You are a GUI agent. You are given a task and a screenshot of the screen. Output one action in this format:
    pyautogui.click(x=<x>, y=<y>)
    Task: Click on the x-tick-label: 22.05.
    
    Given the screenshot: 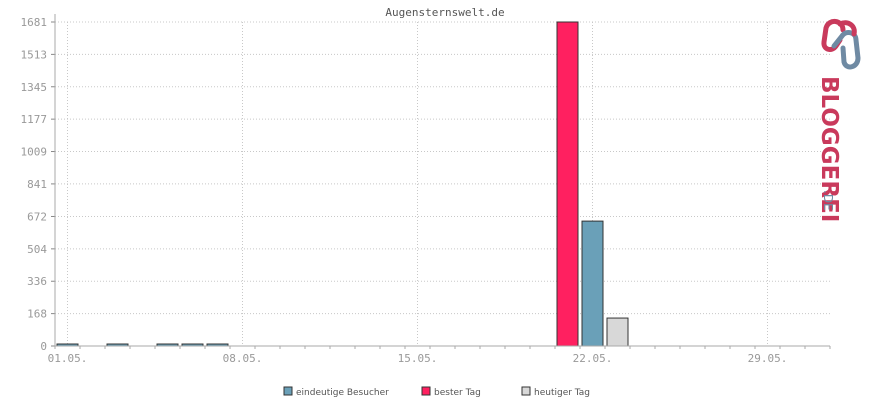 What is the action you would take?
    pyautogui.click(x=593, y=358)
    